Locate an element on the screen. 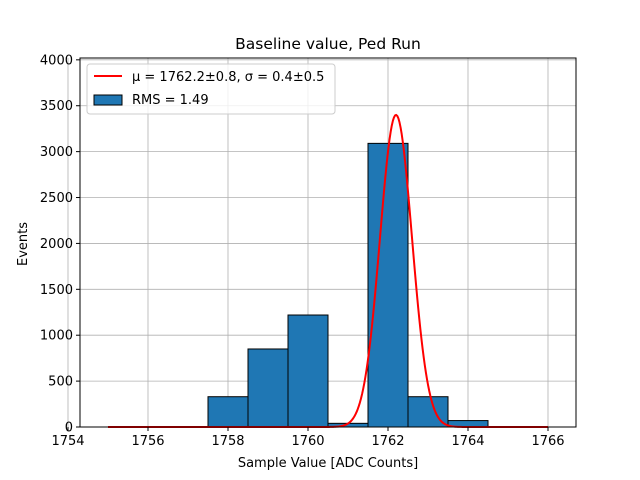 This screenshot has height=480, width=640. y-tick-label: 0 is located at coordinates (69, 428).